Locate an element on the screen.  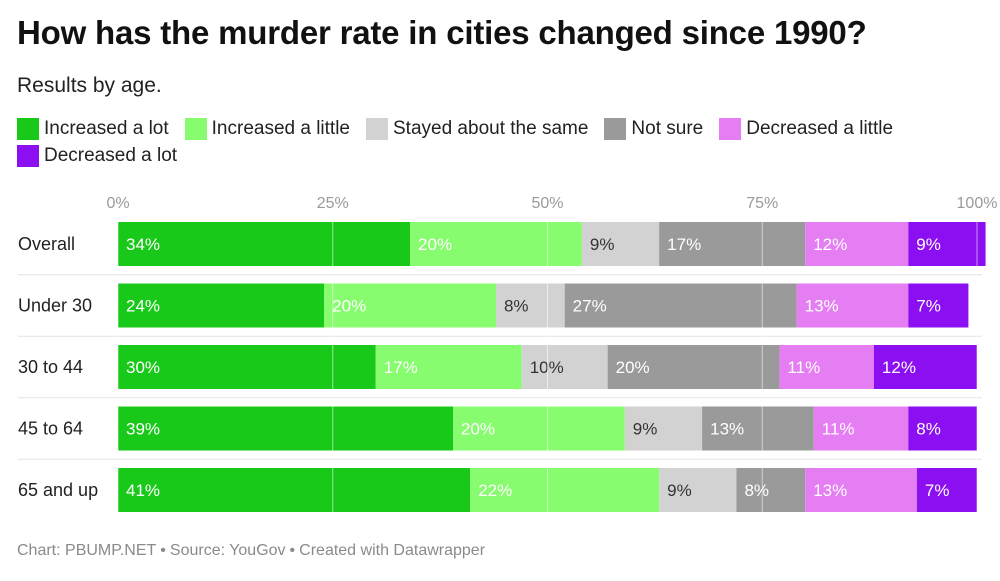
footer-created-with: Created with Datawrapper is located at coordinates (392, 550).